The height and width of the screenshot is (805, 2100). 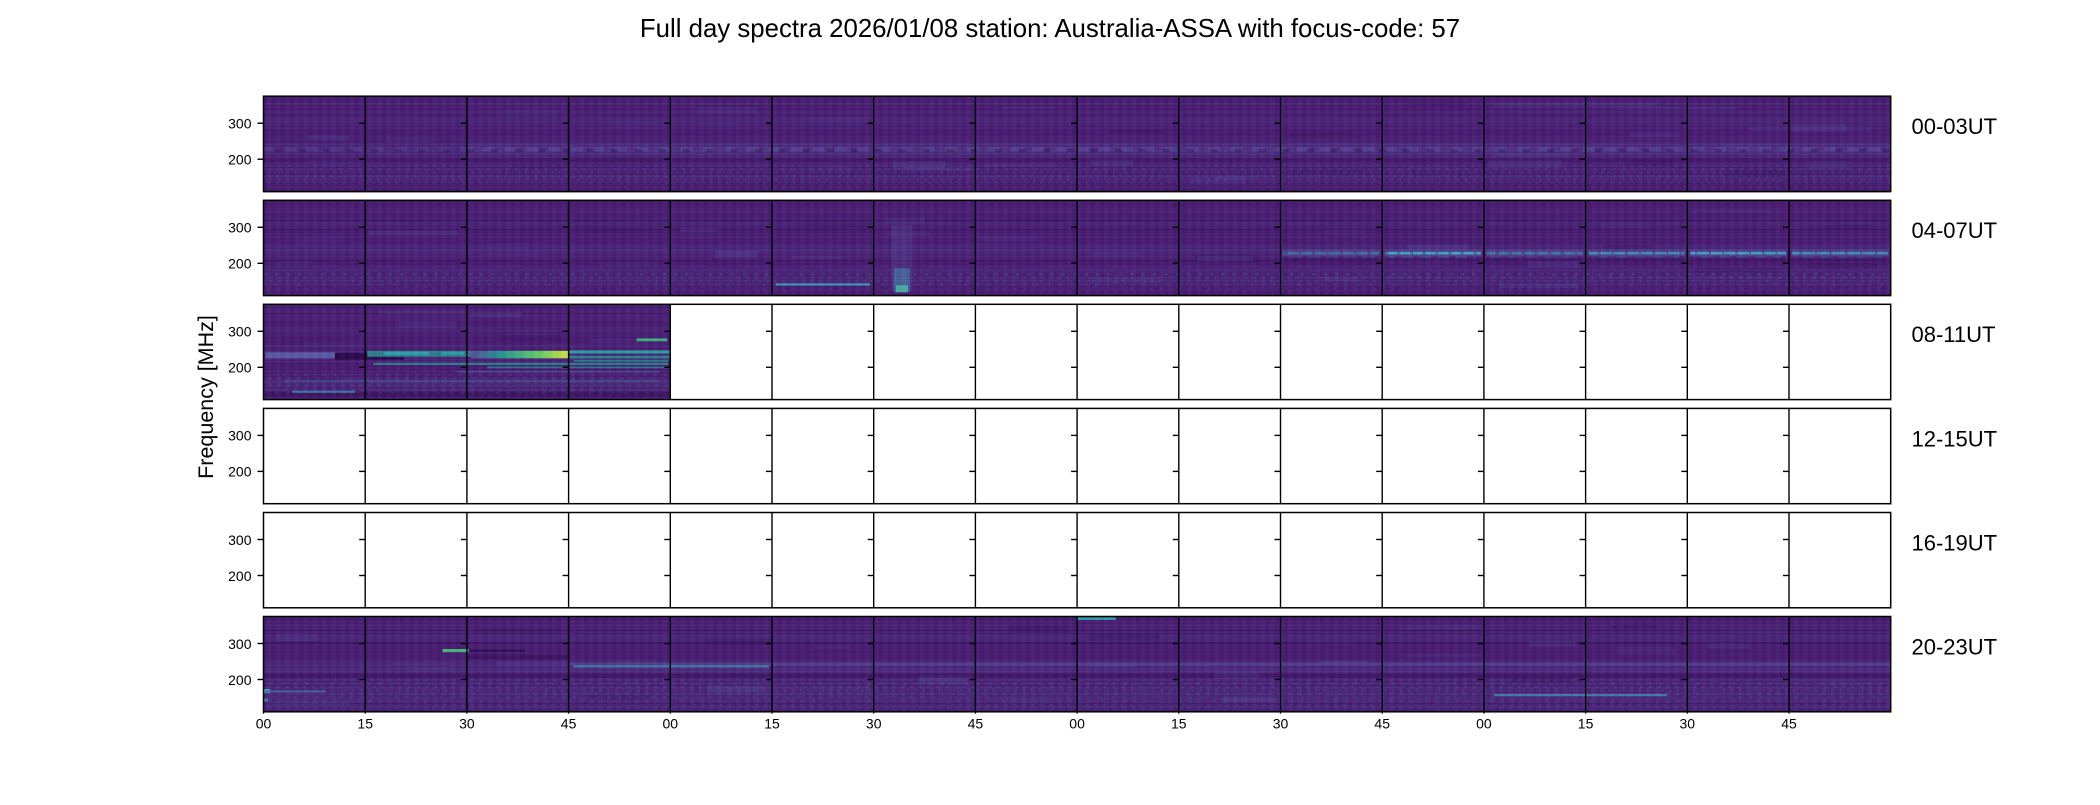 I want to click on svg-text: 04-07UT, so click(x=1955, y=230).